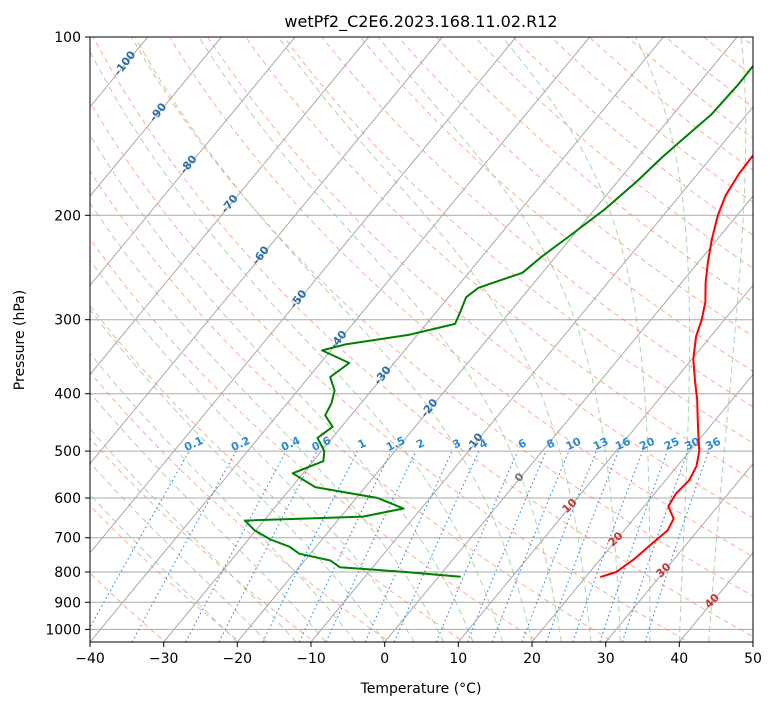  What do you see at coordinates (362, 443) in the screenshot?
I see `mixing-ratio-label: 1` at bounding box center [362, 443].